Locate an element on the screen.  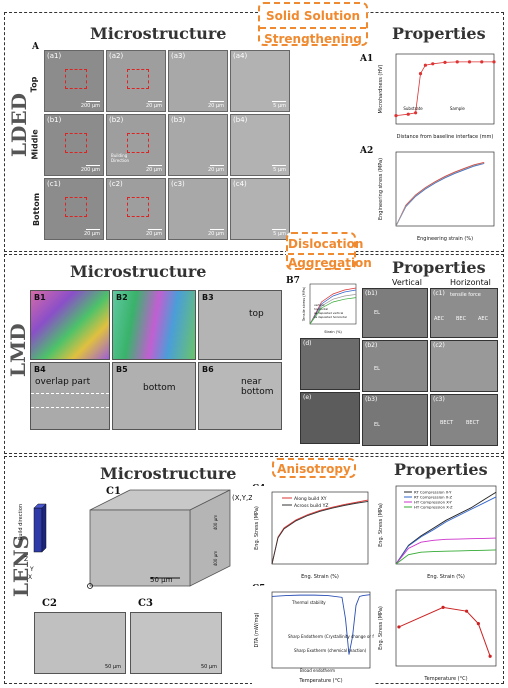
lded-micrograph-1: (a1) 200 μm is located at coordinates (74, 81).